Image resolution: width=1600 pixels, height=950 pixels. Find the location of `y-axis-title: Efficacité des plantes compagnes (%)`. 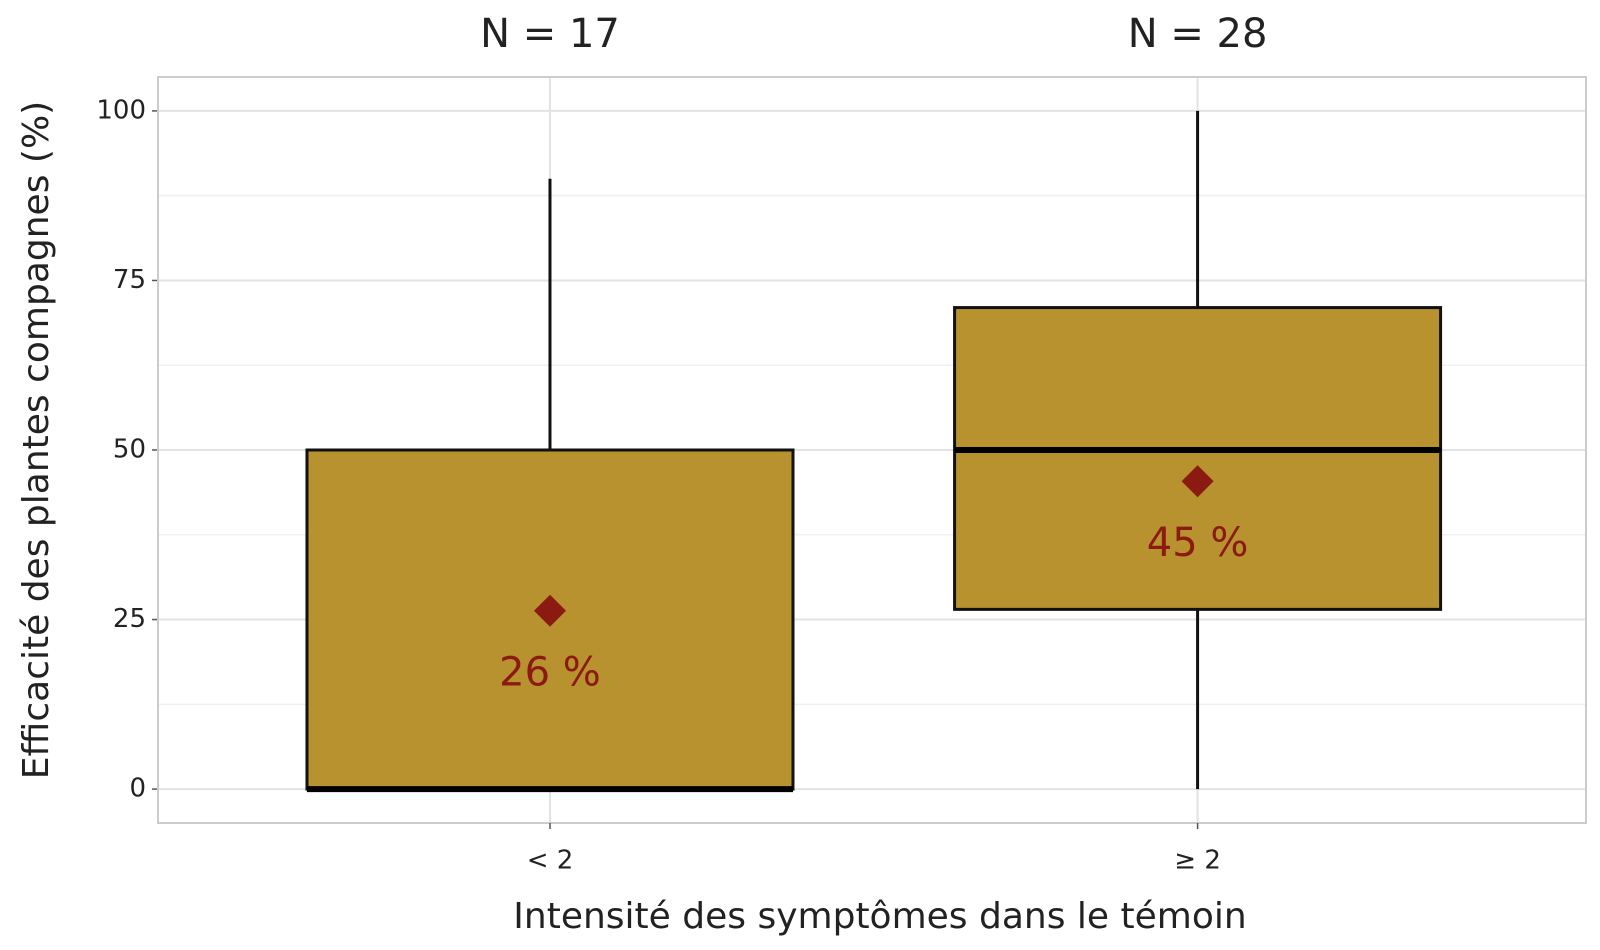

y-axis-title: Efficacité des plantes compagnes (%) is located at coordinates (36, 440).